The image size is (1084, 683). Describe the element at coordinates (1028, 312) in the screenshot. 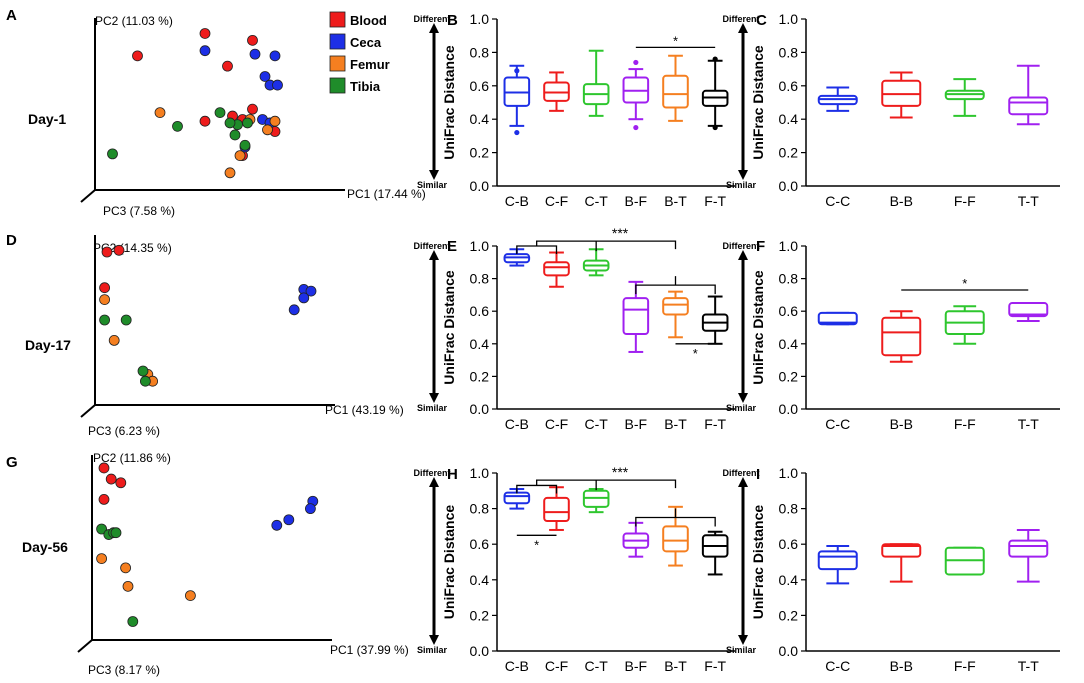

I see `box-t-t` at that location.